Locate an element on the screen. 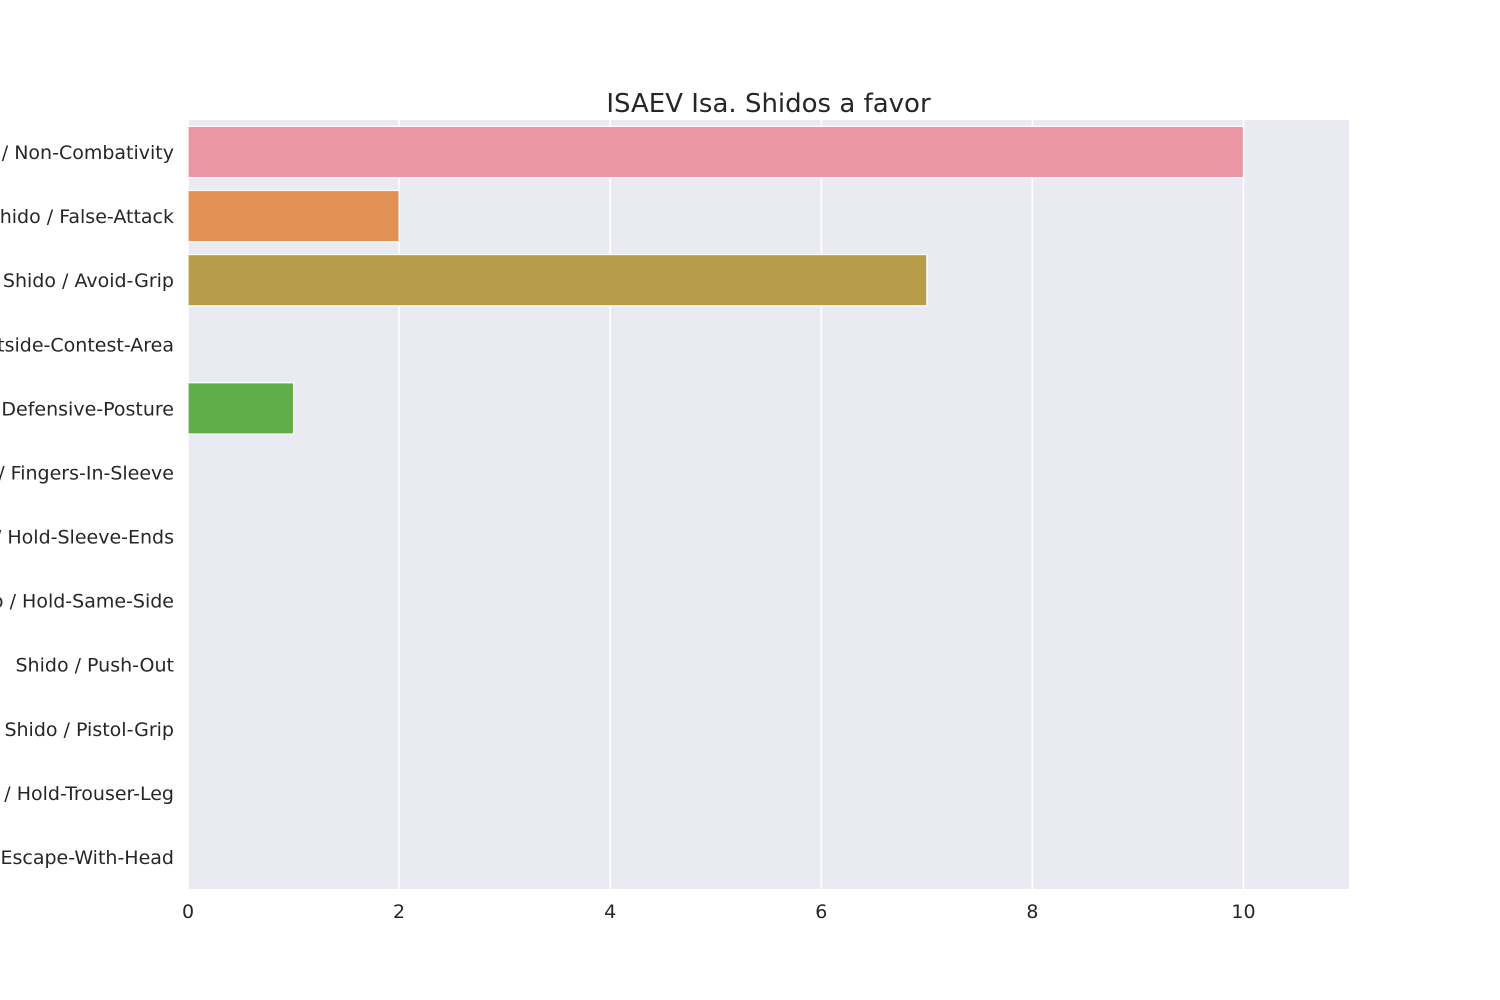 The height and width of the screenshot is (1000, 1500). y-tick-label-shido-non-combativity: Shido / Non-Combativity is located at coordinates (87, 153).